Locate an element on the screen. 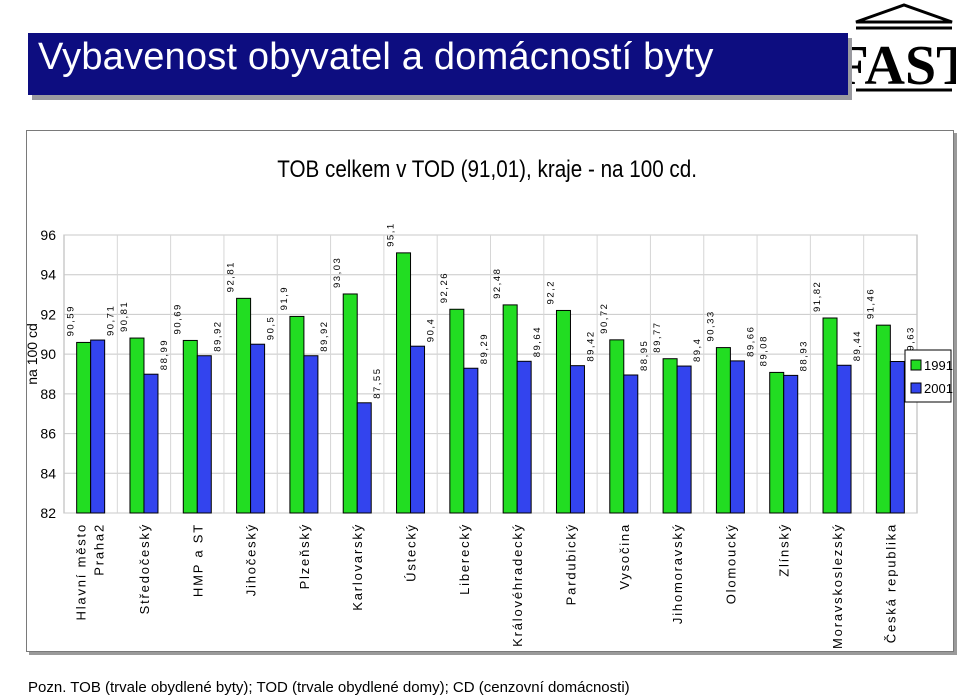 This screenshot has height=699, width=960. y-axis: 82 84 86 88 90 92 94 96 is located at coordinates (48, 374).